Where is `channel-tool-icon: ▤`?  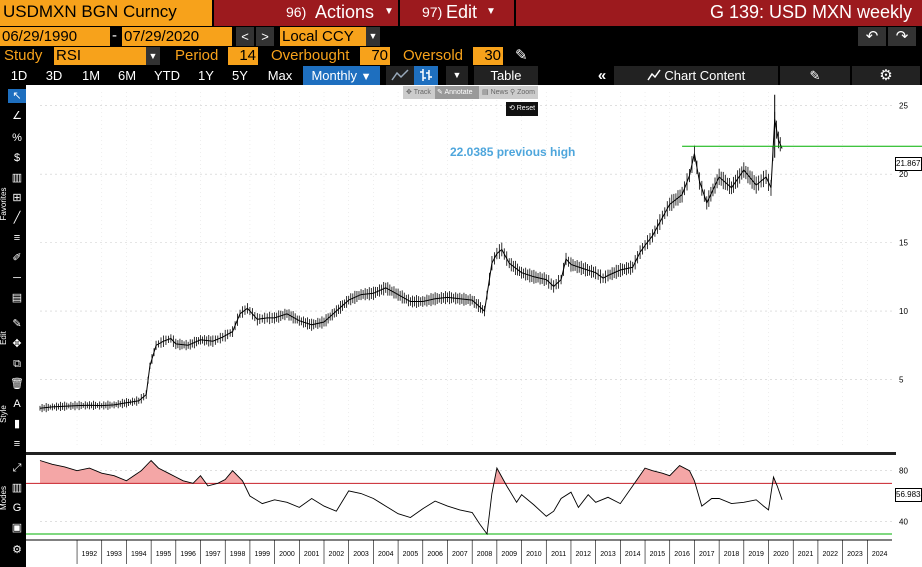 channel-tool-icon: ▤ is located at coordinates (17, 298).